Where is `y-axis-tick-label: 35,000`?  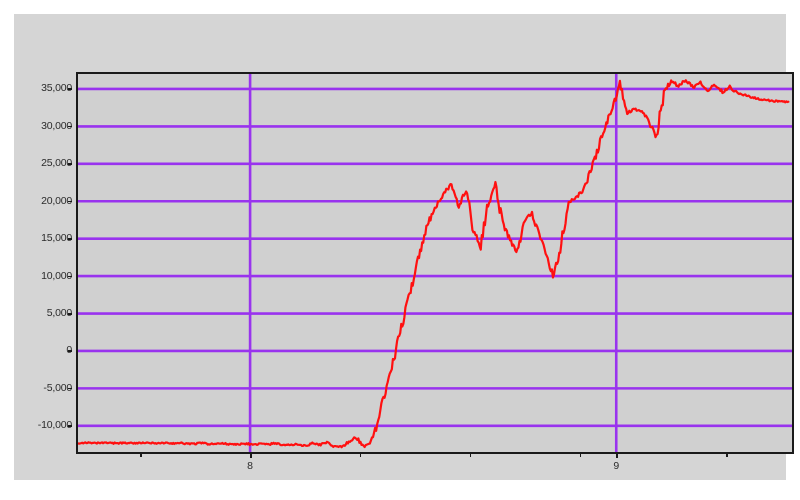 y-axis-tick-label: 35,000 is located at coordinates (56, 88).